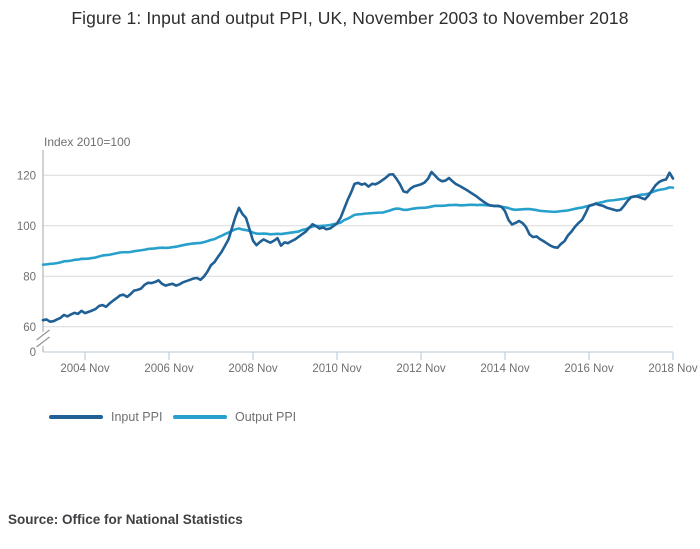 This screenshot has width=700, height=549. Describe the element at coordinates (504, 369) in the screenshot. I see `x-tick-label: 2014 Nov` at that location.